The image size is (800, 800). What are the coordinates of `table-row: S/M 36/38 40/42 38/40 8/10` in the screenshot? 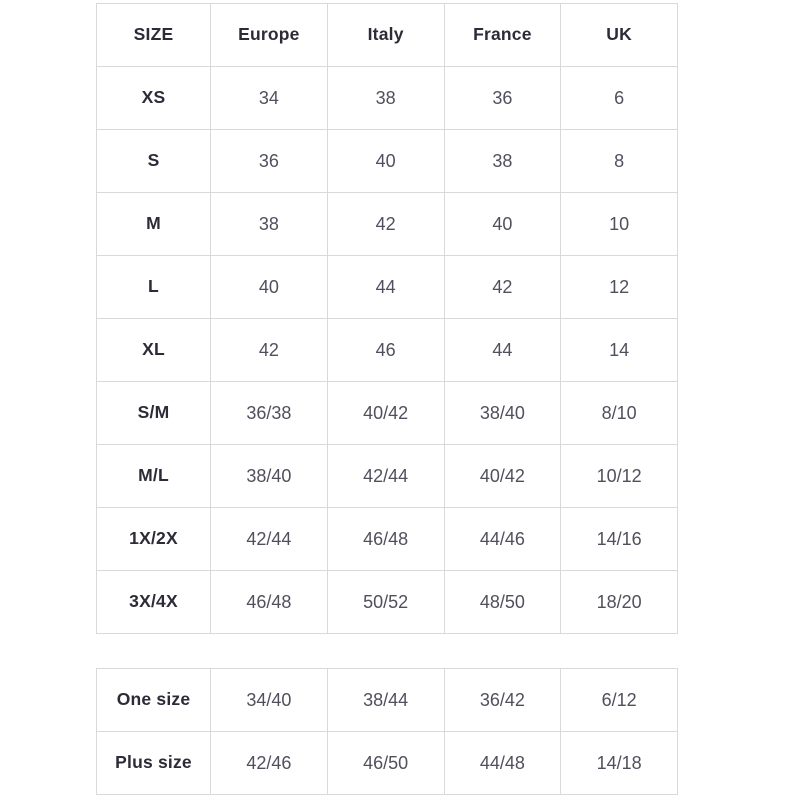 It's located at (387, 413).